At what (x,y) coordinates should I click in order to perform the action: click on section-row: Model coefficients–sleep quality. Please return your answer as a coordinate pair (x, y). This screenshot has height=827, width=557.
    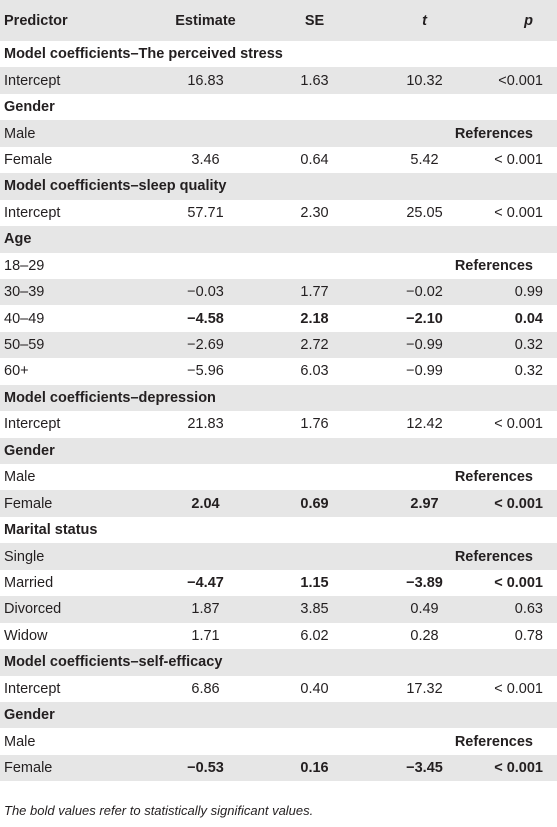
    Looking at the image, I should click on (278, 186).